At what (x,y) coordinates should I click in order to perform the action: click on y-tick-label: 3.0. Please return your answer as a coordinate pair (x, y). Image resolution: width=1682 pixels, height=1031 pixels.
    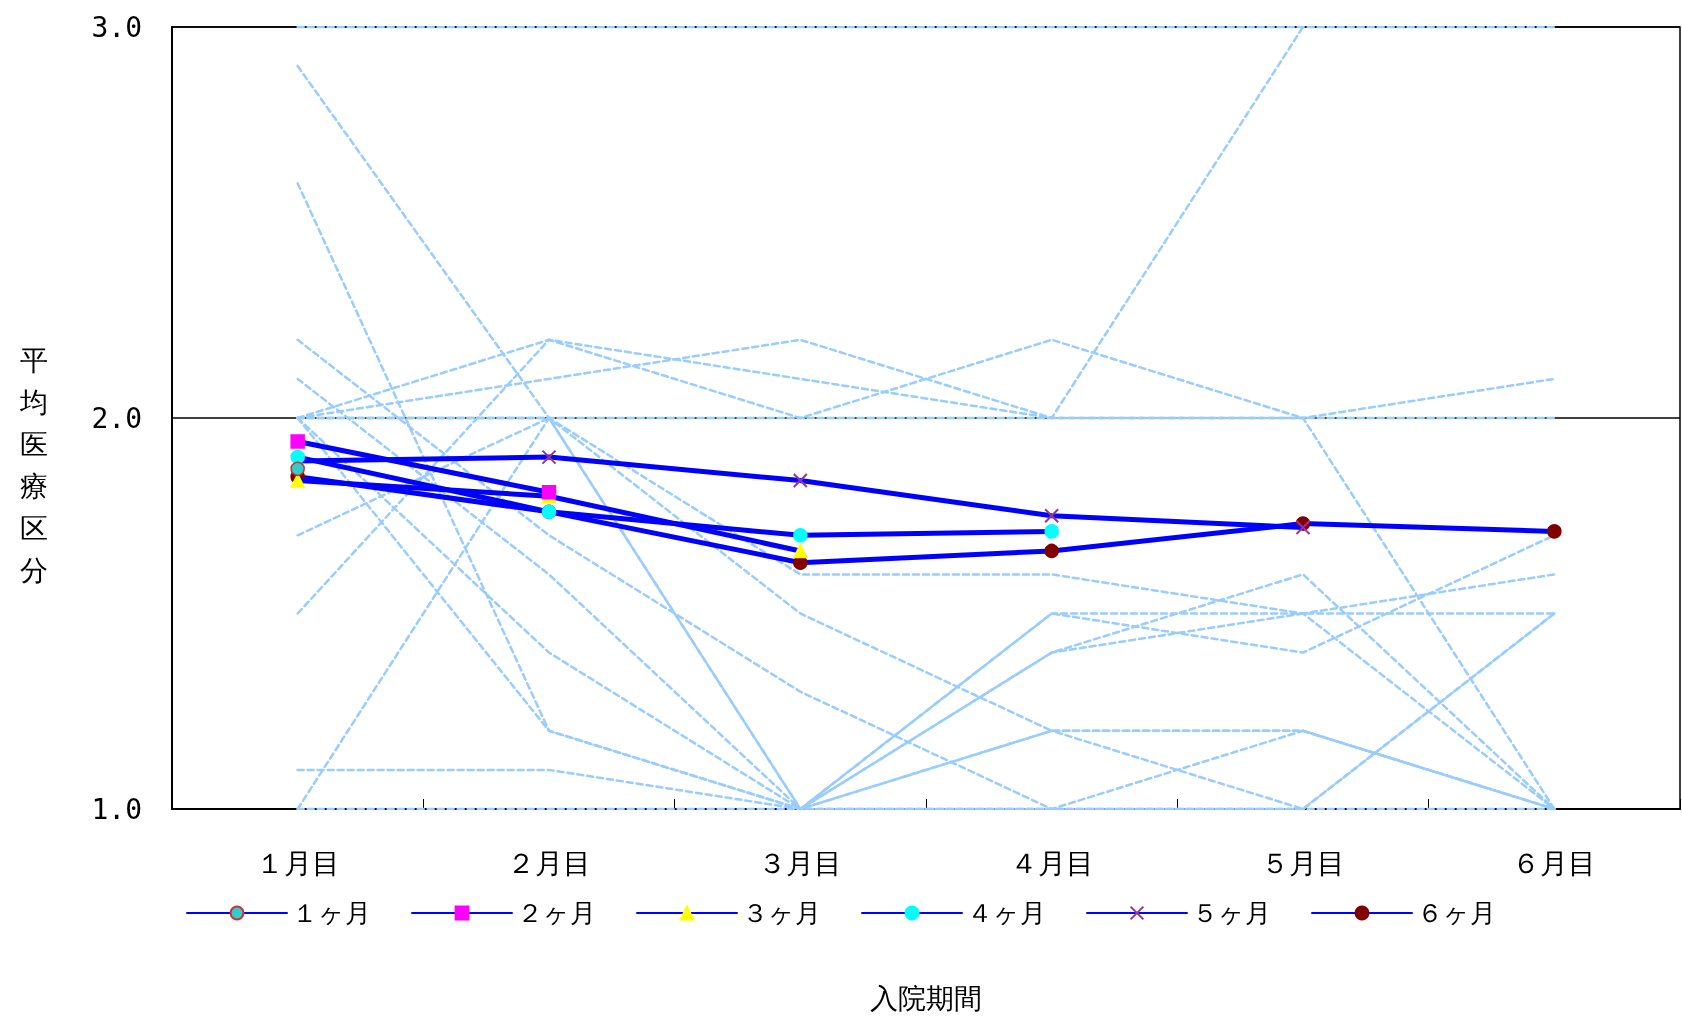
    Looking at the image, I should click on (116, 27).